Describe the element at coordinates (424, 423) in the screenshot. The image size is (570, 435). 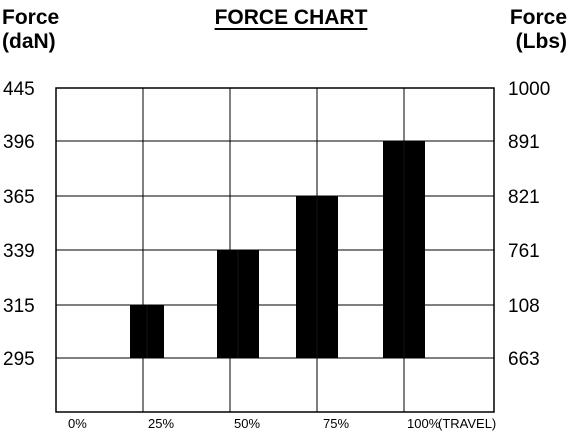
I see `x-tick-label: 100%` at that location.